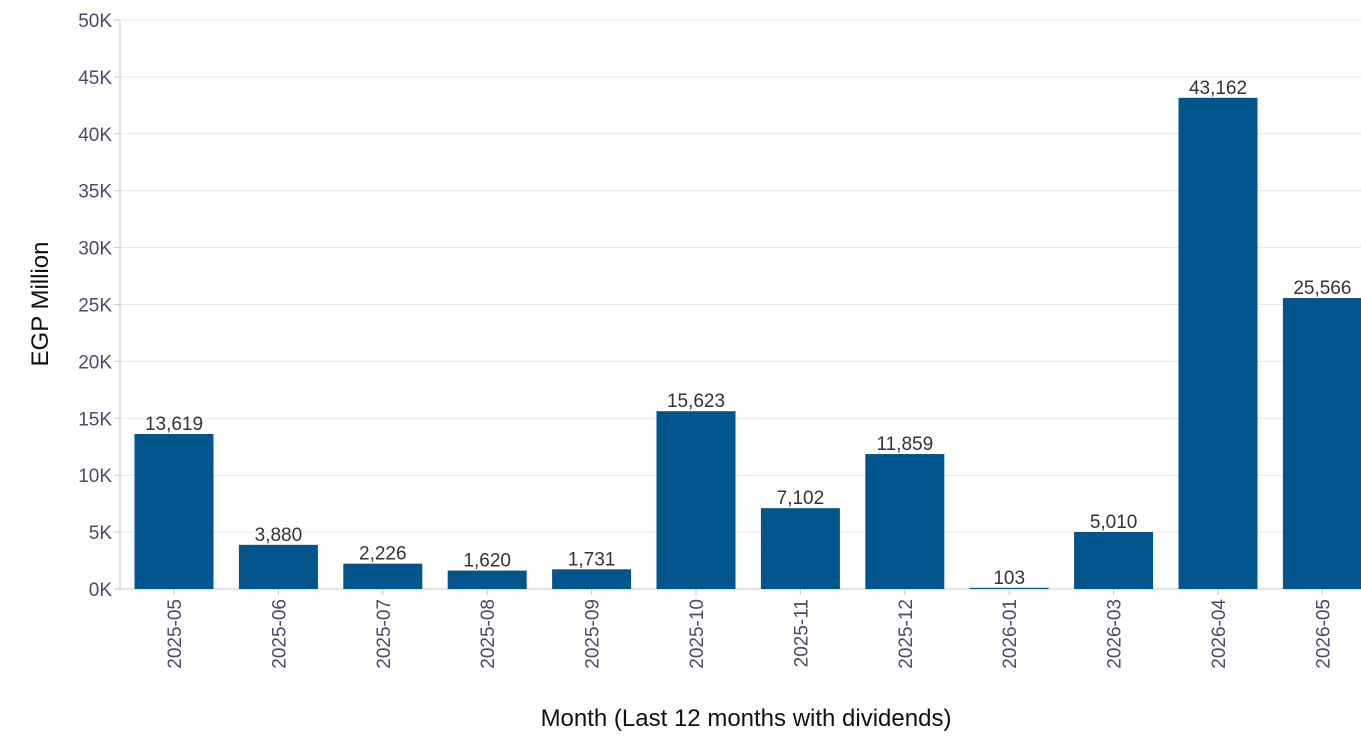 Image resolution: width=1361 pixels, height=738 pixels. Describe the element at coordinates (279, 634) in the screenshot. I see `x-tick-label: 2025-06` at that location.